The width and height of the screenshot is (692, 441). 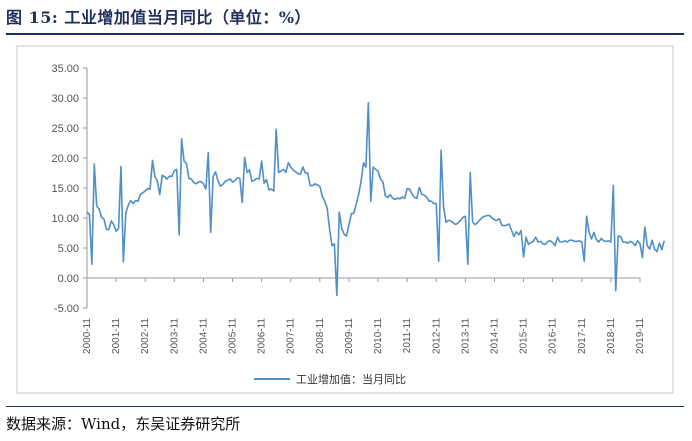 I want to click on y-tick-label: 0.00, so click(x=68, y=279).